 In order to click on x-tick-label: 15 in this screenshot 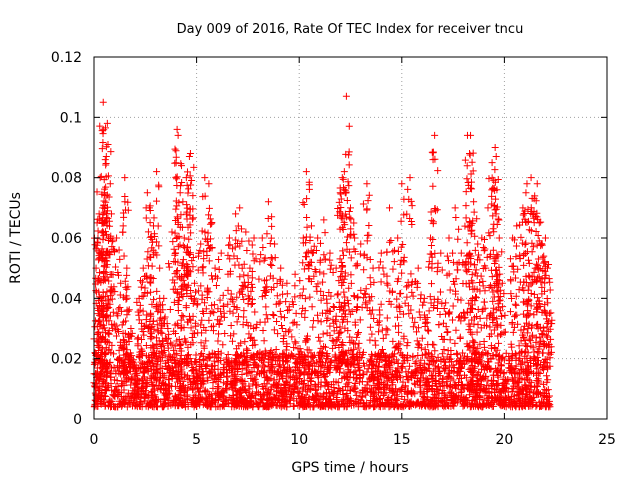, I will do `click(402, 440)`.